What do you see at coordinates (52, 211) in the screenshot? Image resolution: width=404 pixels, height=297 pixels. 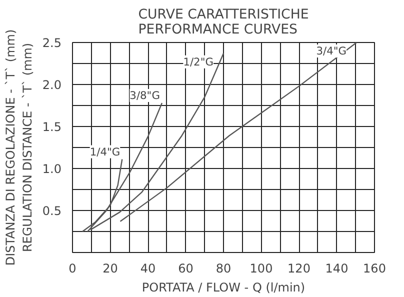 I see `y-tick-label: 0.5` at bounding box center [52, 211].